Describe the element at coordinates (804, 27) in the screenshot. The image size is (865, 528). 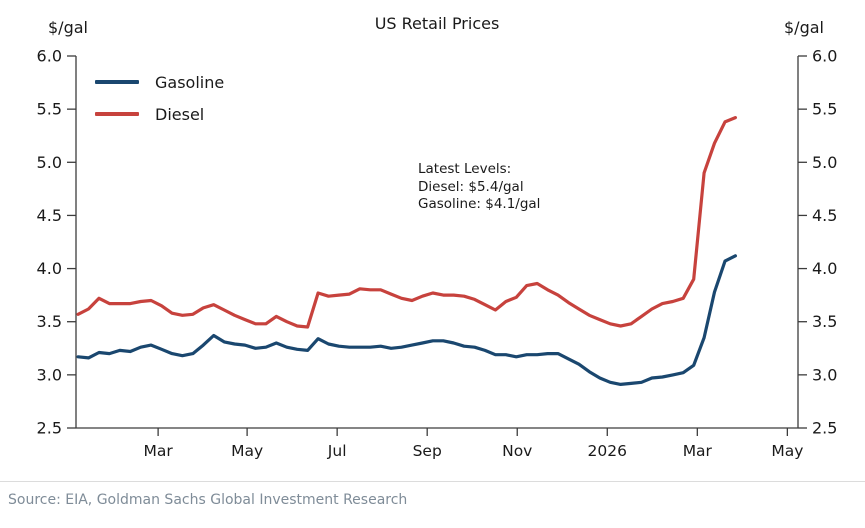
I see `right-axis-unit-label: $/gal` at that location.